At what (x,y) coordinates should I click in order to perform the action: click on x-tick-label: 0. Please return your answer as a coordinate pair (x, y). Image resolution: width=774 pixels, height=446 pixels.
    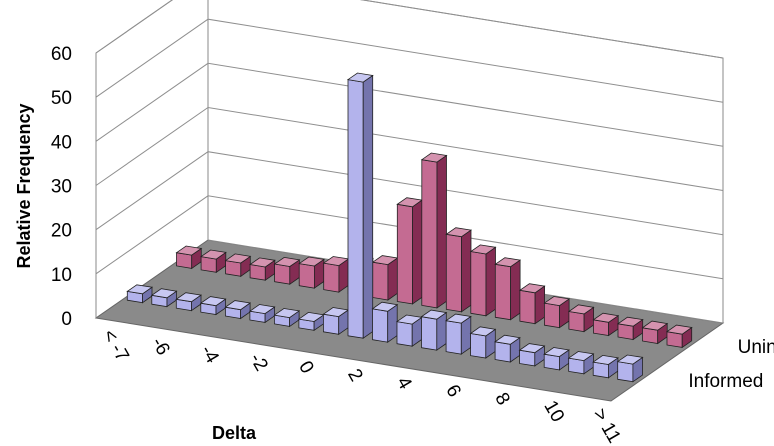
    Looking at the image, I should click on (305, 368).